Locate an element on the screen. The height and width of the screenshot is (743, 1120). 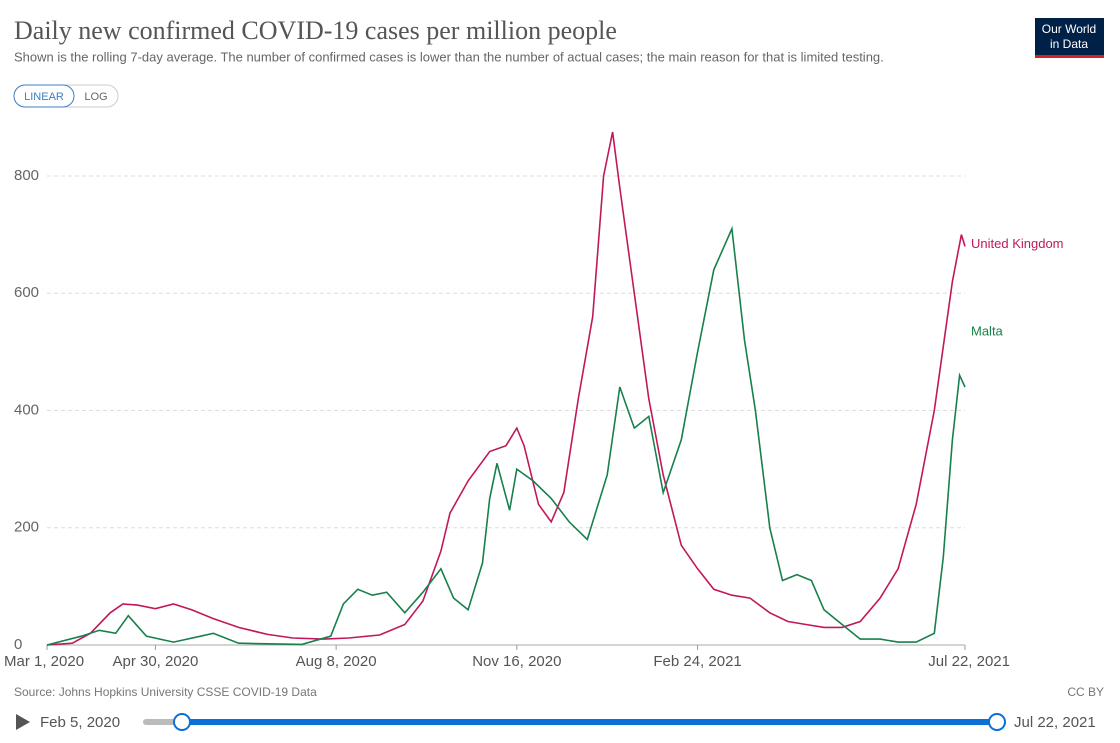
scale-toggle: LINEAR LOG is located at coordinates (66, 96).